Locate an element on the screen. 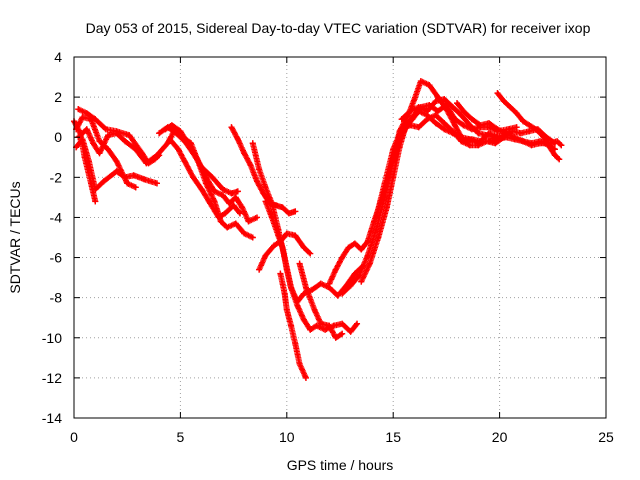  marker-track is located at coordinates (308, 222).